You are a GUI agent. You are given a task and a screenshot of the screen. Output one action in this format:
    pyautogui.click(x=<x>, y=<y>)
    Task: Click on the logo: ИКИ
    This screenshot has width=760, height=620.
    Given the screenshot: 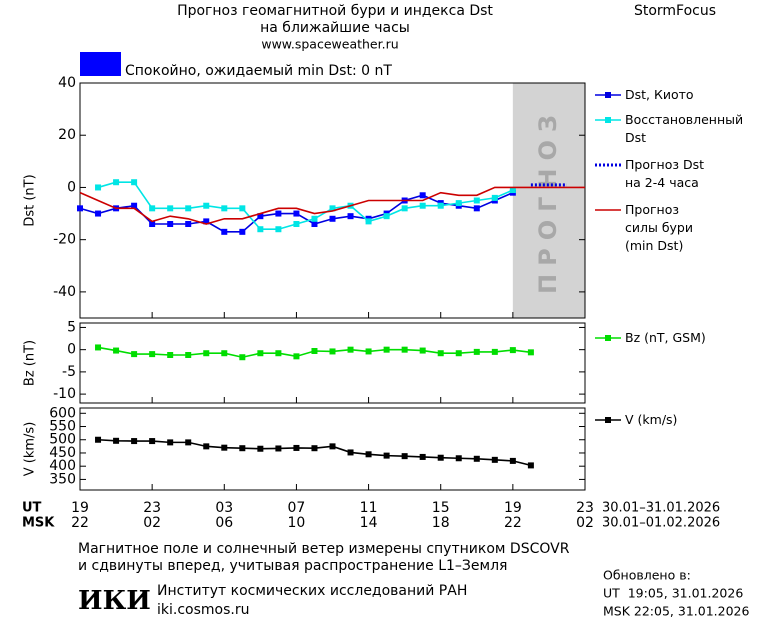 What is the action you would take?
    pyautogui.click(x=114, y=601)
    